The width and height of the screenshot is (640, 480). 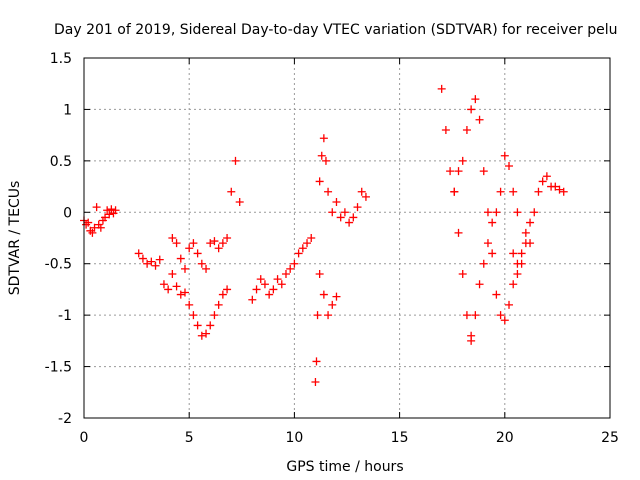 What do you see at coordinates (206, 214) in the screenshot?
I see `series-arc-c` at bounding box center [206, 214].